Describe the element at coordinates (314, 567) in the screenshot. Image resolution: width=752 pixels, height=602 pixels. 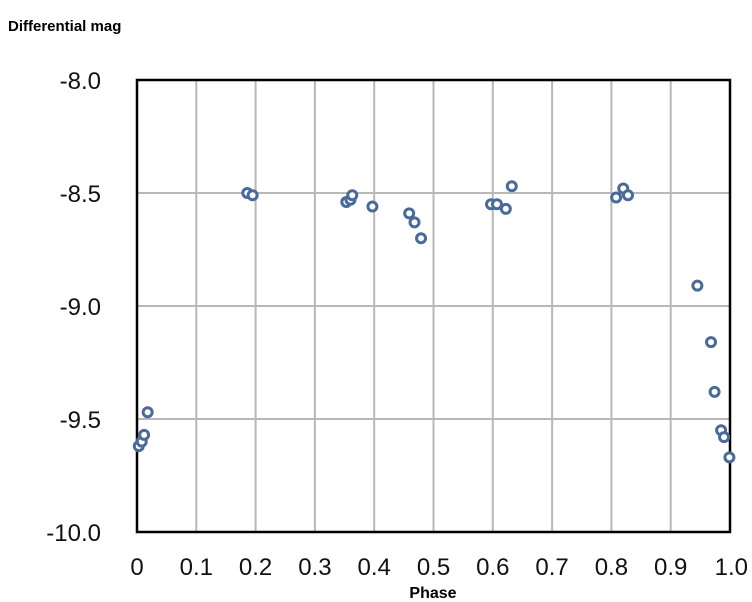
I see `x-tick-label: 0.3` at that location.